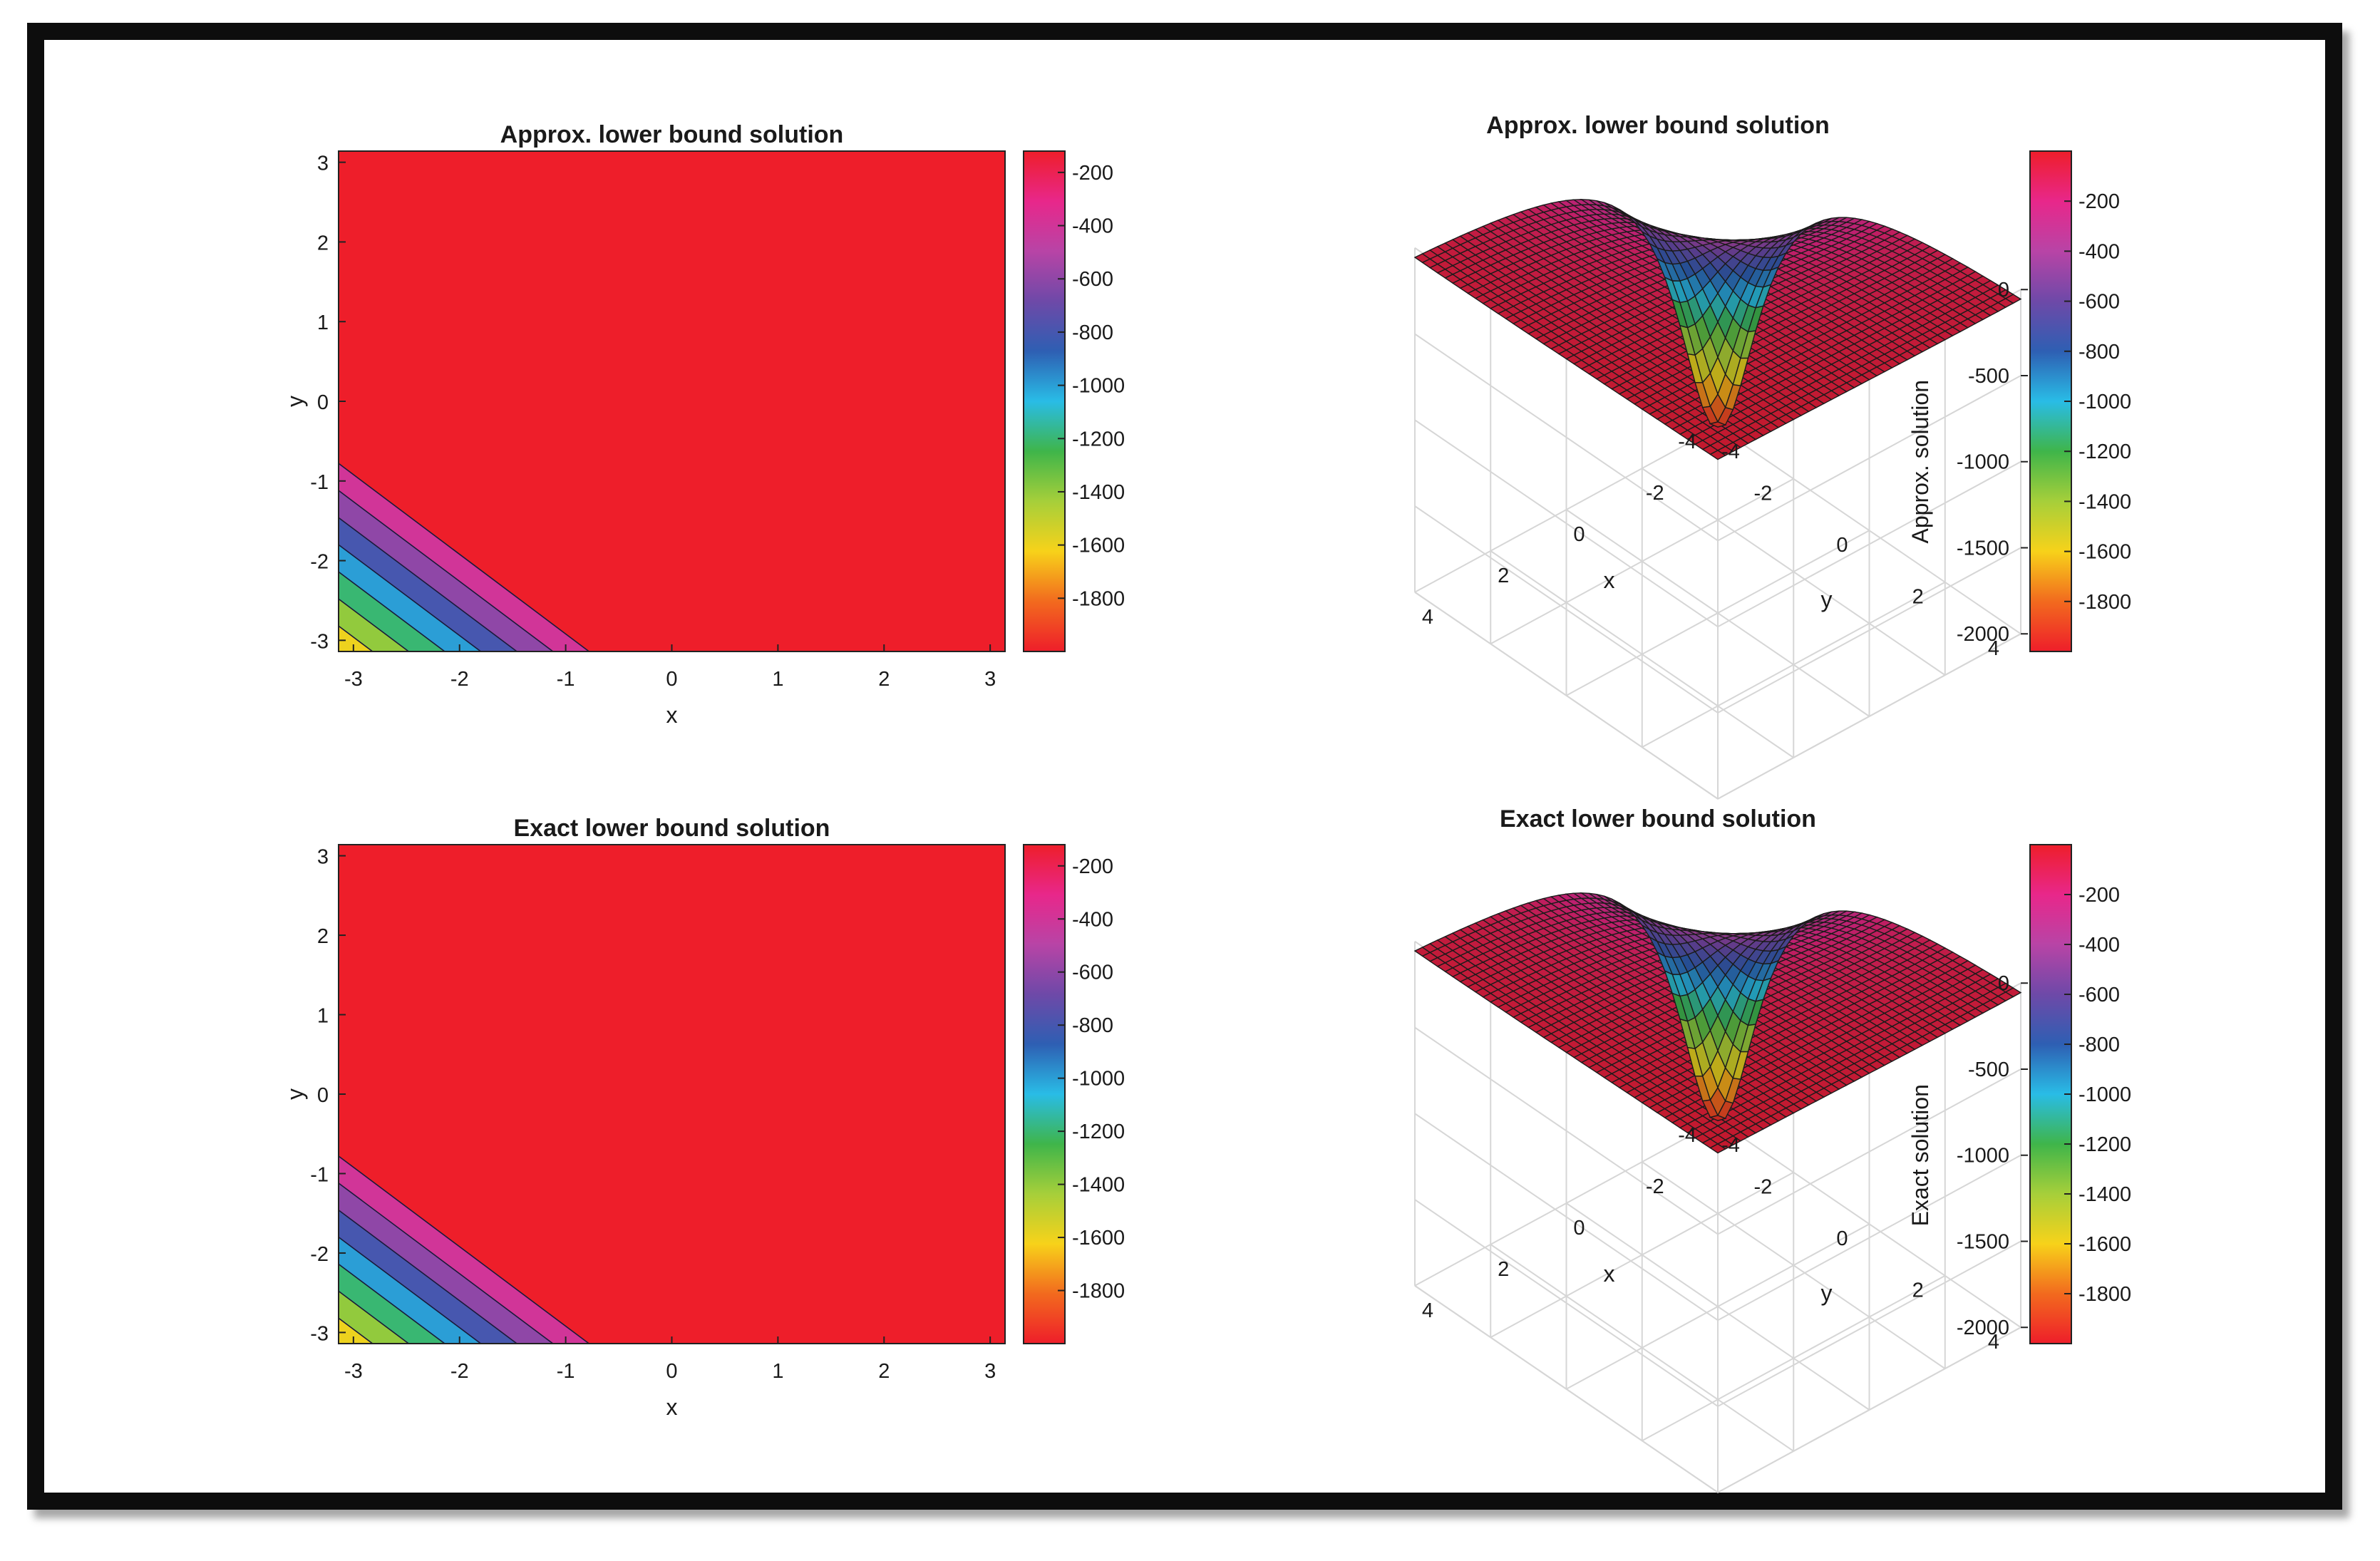 The image size is (2380, 1561). What do you see at coordinates (1983, 1156) in the screenshot?
I see `z-tick-label: -1000` at bounding box center [1983, 1156].